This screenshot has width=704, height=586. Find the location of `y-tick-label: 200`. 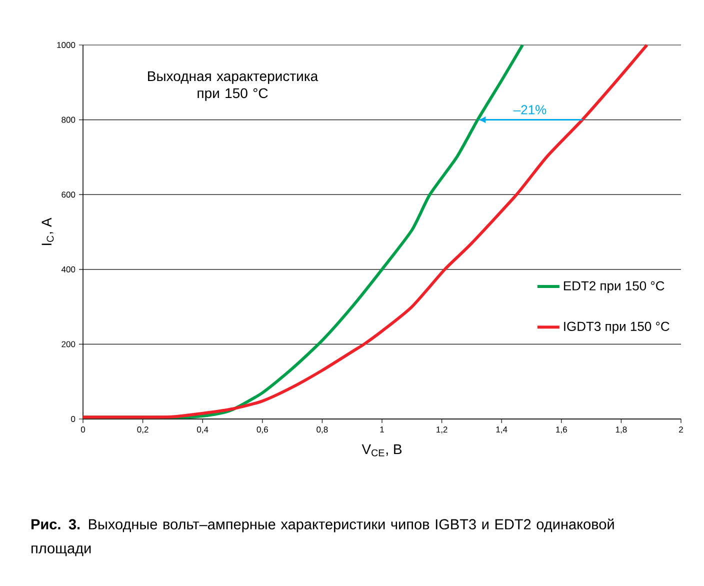

y-tick-label: 200 is located at coordinates (69, 344).